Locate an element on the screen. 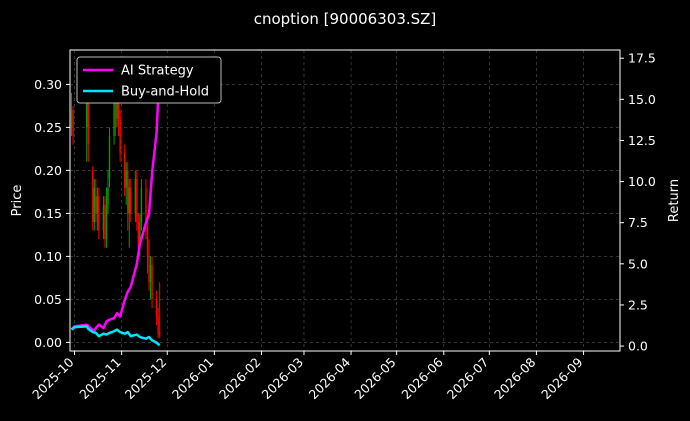 The image size is (690, 421). y-axis-label-right: Return is located at coordinates (674, 200).